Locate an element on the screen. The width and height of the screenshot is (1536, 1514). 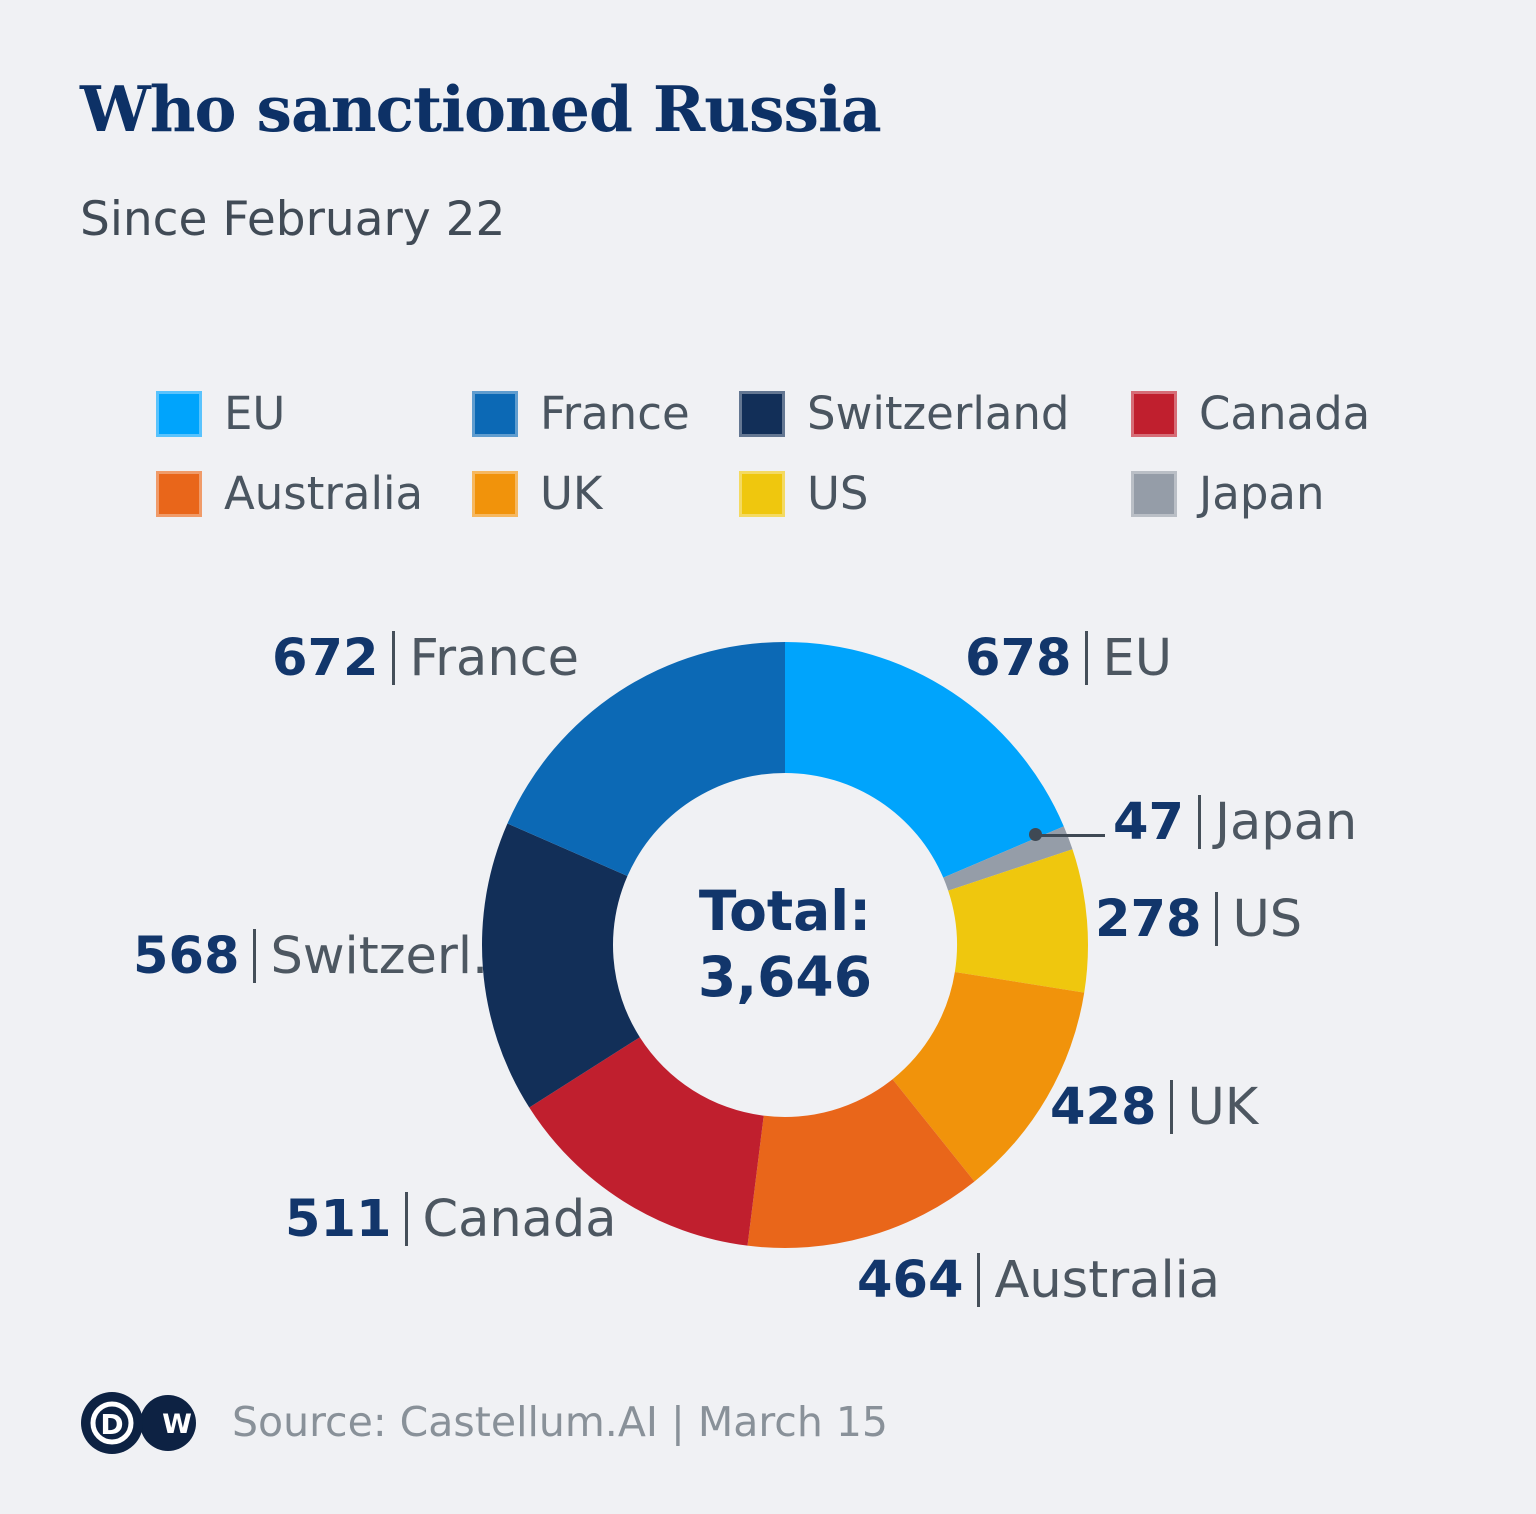
callout-switzerland: 568 Switzerl. is located at coordinates (310, 956).